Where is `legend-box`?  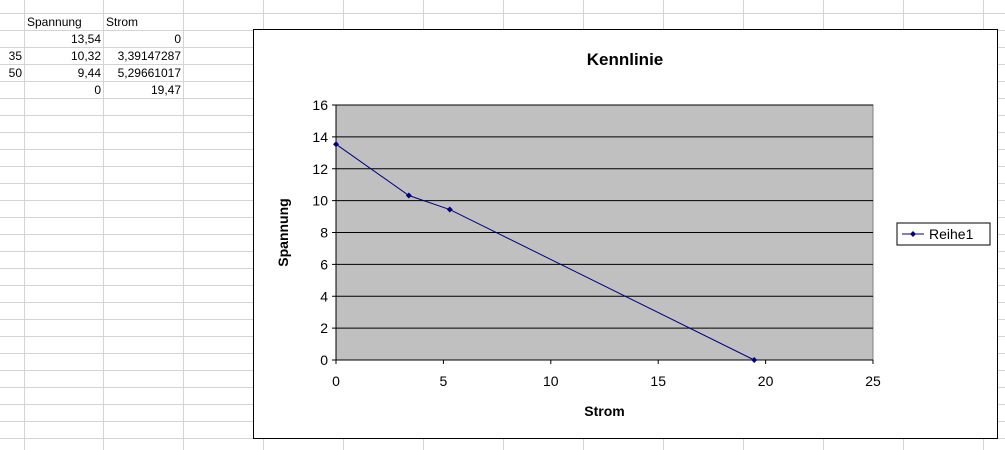
legend-box is located at coordinates (943, 234).